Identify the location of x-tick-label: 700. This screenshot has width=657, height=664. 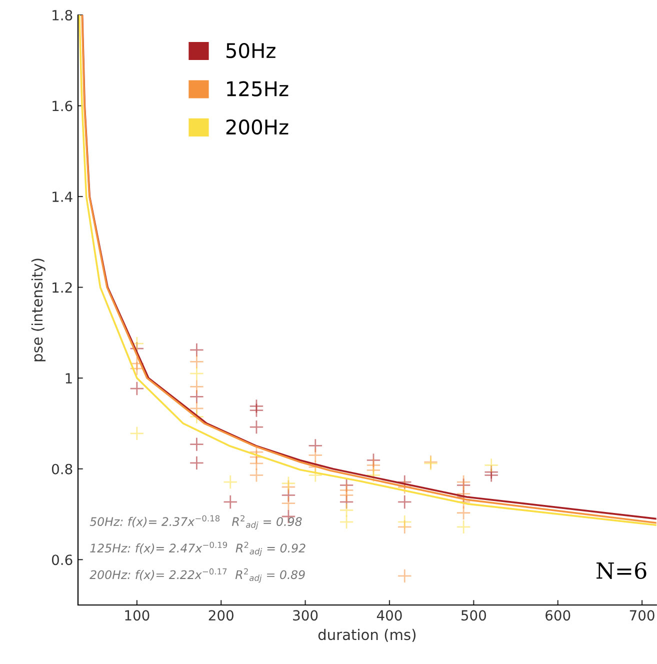
(642, 615).